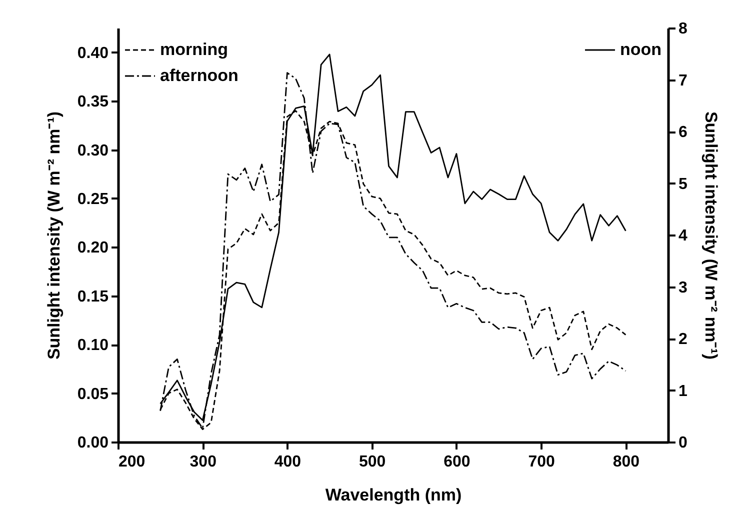 The image size is (752, 510). I want to click on y-tick-label: 0.40, so click(93, 53).